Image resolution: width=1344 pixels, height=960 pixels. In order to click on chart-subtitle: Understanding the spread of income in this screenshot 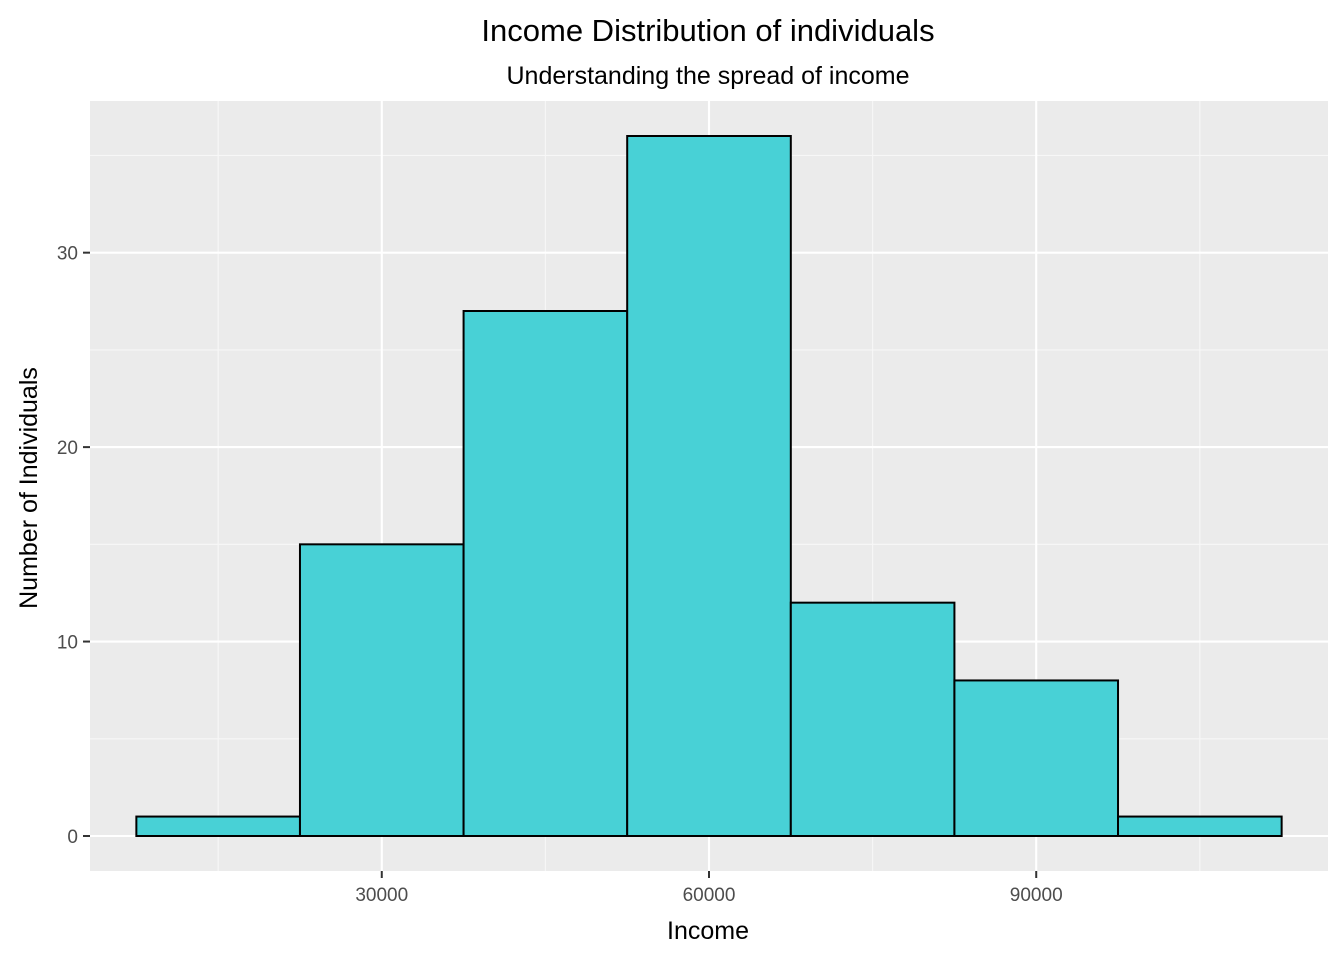, I will do `click(707, 76)`.